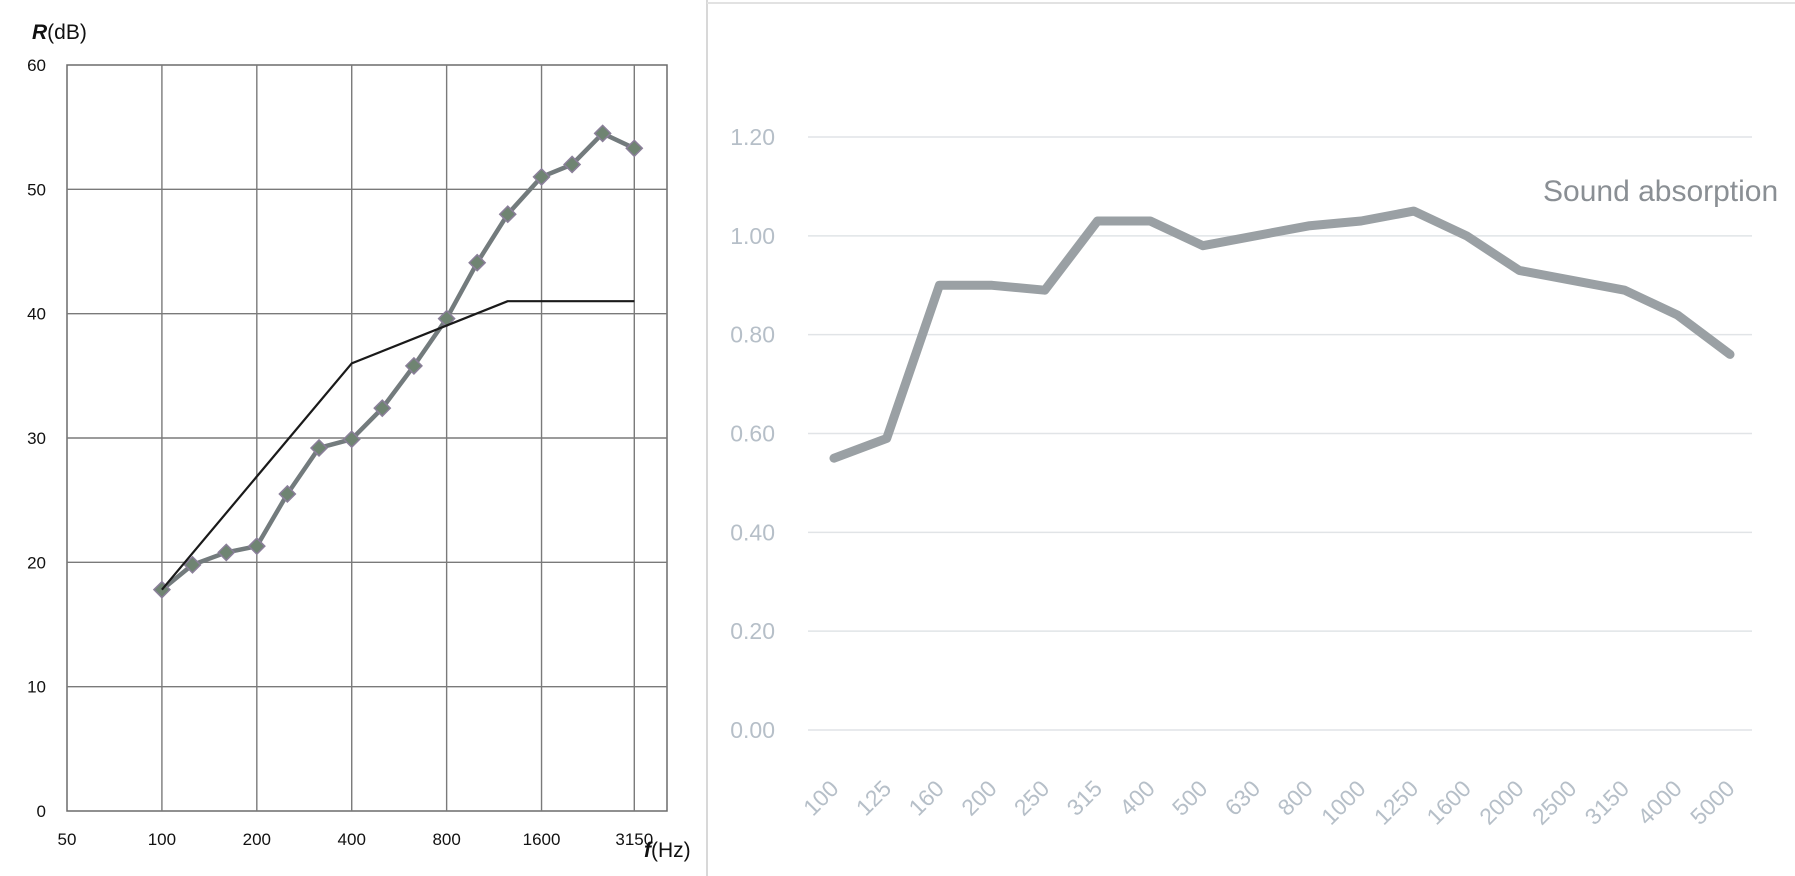 This screenshot has height=876, width=1795. What do you see at coordinates (926, 798) in the screenshot?
I see `right-x-tick-label: 160` at bounding box center [926, 798].